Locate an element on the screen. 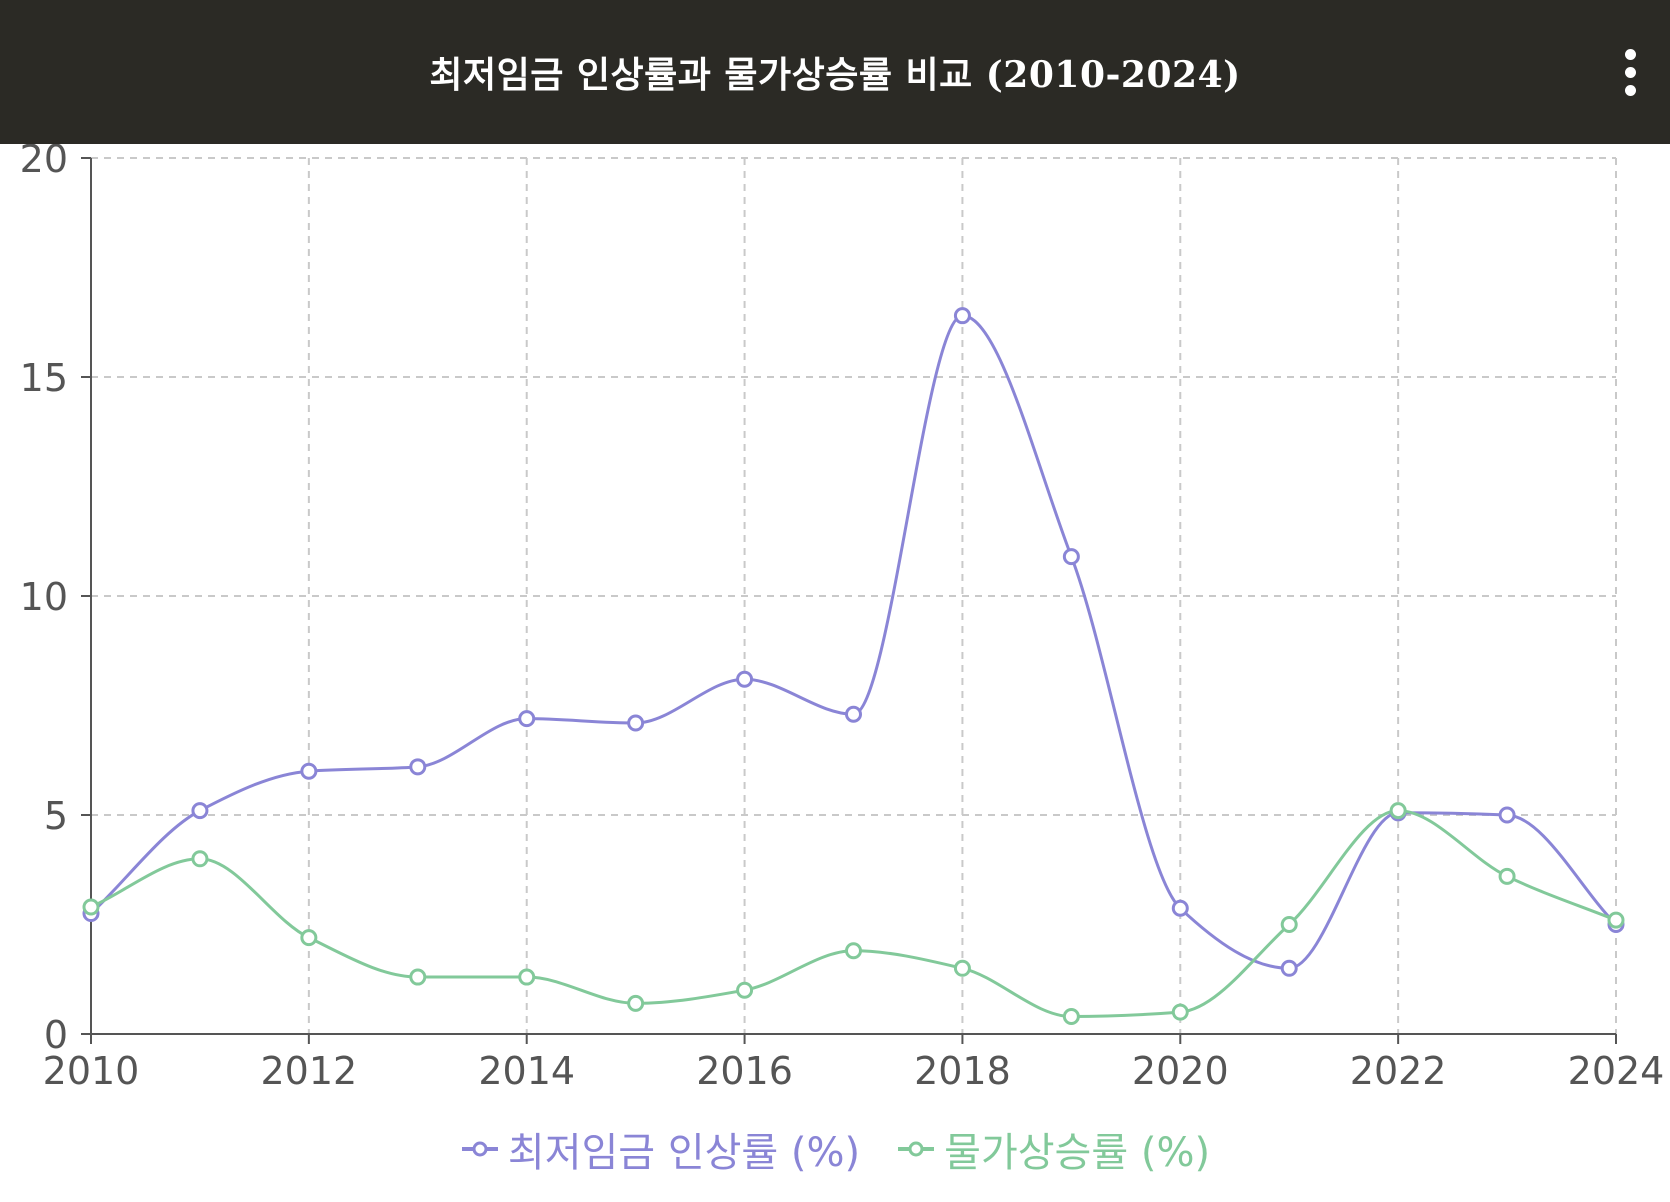 The image size is (1670, 1202). x-tick-label: 2010 is located at coordinates (91, 1071).